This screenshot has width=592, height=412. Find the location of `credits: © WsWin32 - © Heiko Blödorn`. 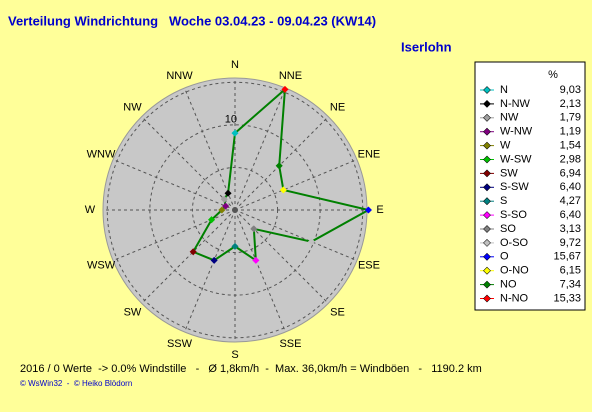

credits: © WsWin32 - © Heiko Blödorn is located at coordinates (76, 383).